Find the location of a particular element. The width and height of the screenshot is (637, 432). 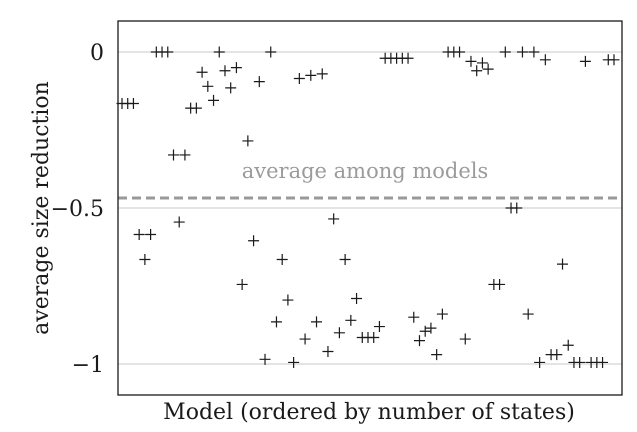

y-tick-labels: 0 −0.5 −1 is located at coordinates (77, 209).